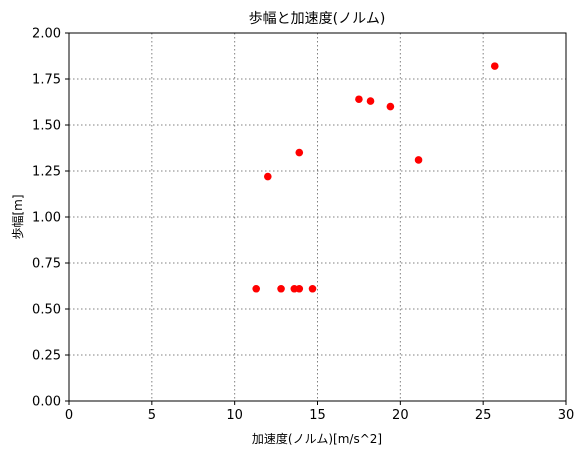 The image size is (583, 454). What do you see at coordinates (46, 172) in the screenshot?
I see `y-tick-label: 1.25` at bounding box center [46, 172].